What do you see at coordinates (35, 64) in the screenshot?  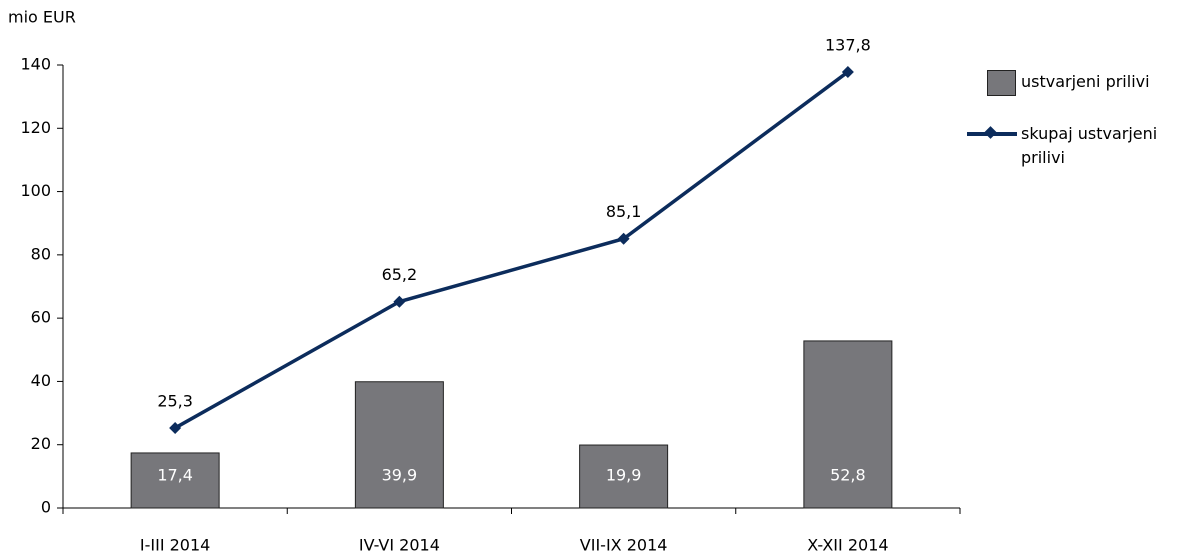 I see `y-tick-label: 140` at bounding box center [35, 64].